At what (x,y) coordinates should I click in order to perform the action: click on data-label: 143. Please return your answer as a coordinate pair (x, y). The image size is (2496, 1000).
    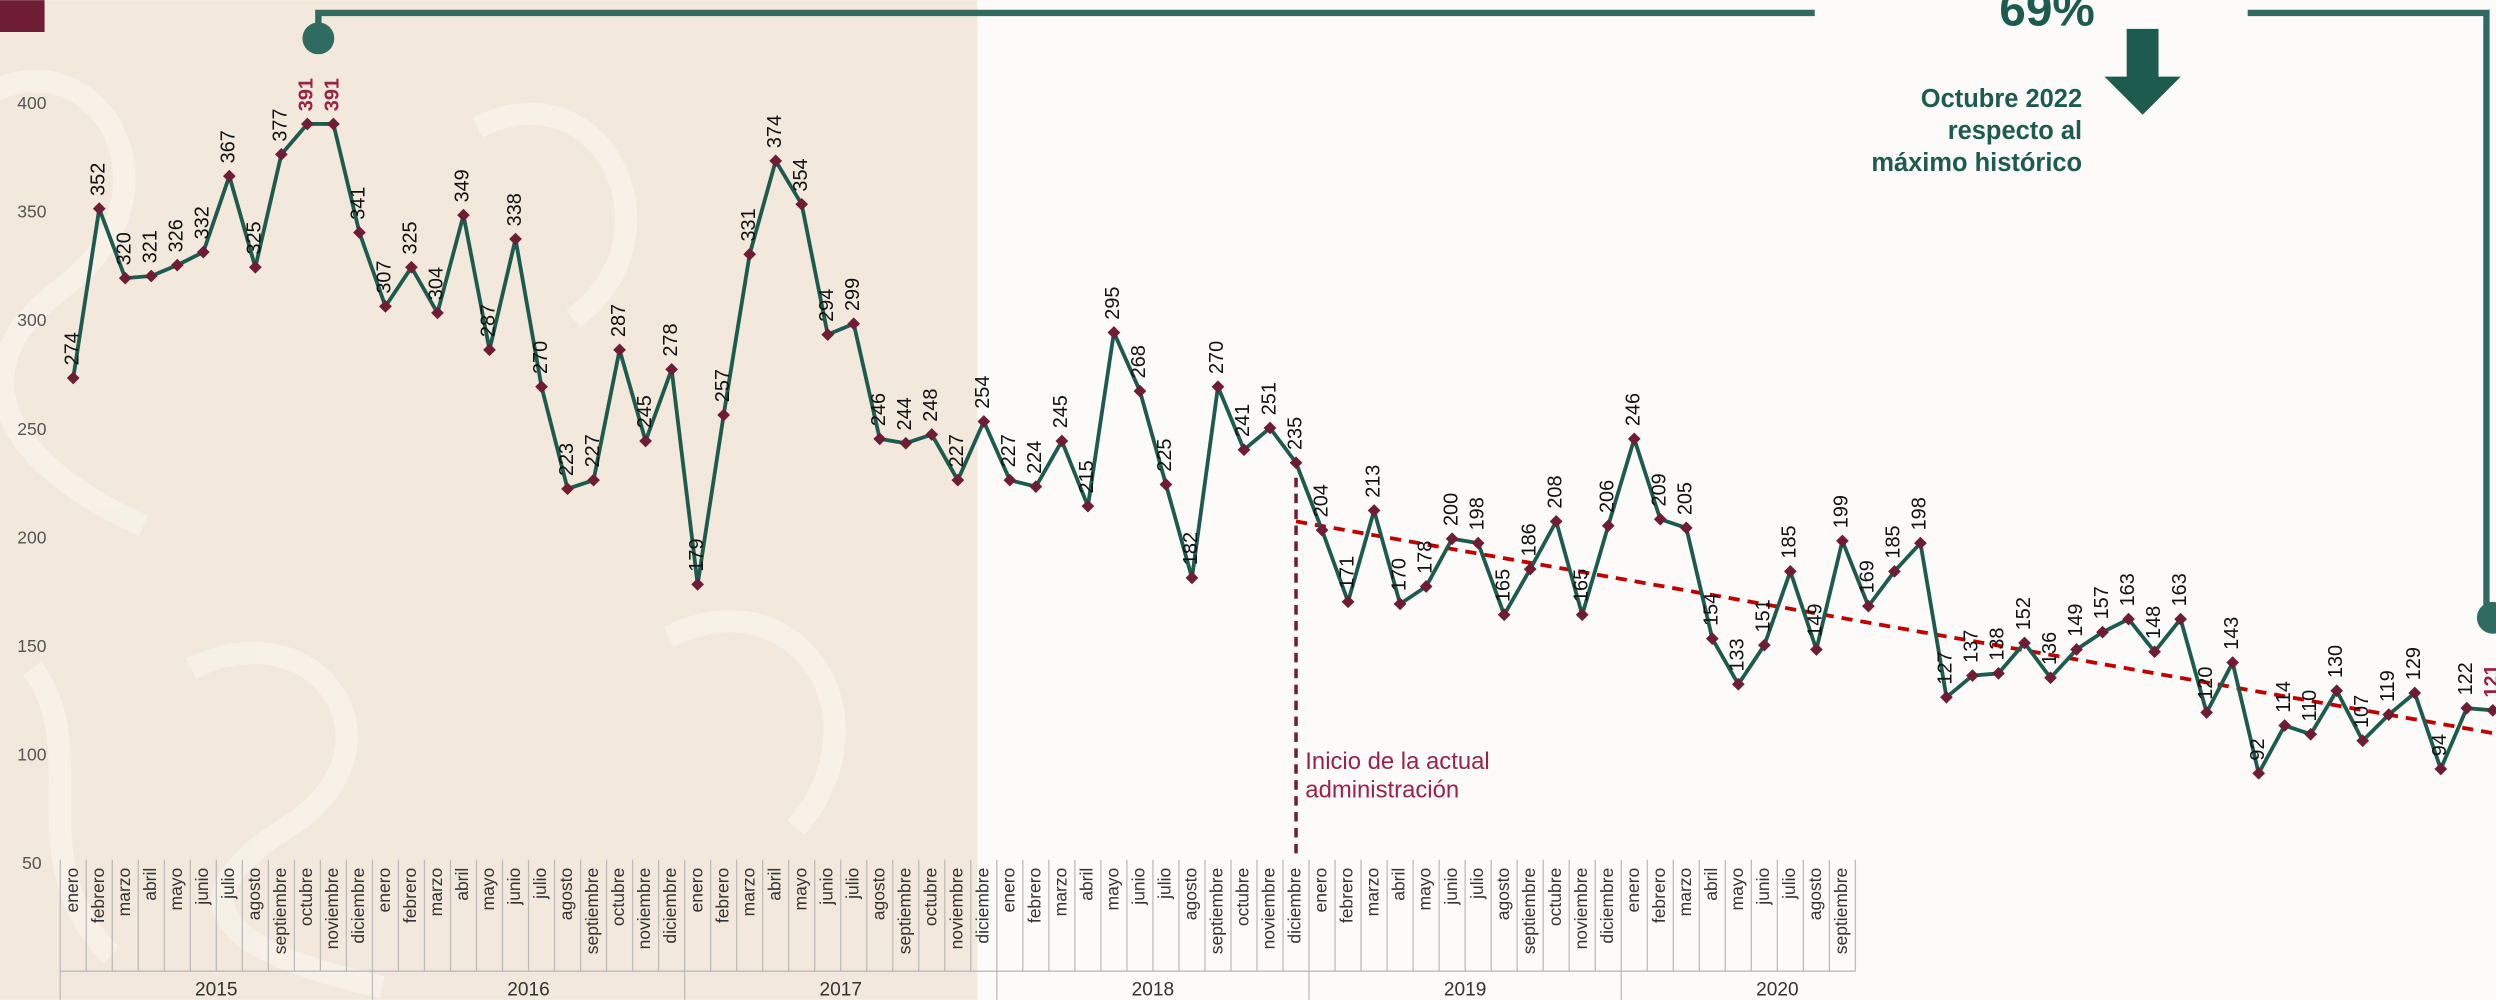
    Looking at the image, I should click on (2232, 633).